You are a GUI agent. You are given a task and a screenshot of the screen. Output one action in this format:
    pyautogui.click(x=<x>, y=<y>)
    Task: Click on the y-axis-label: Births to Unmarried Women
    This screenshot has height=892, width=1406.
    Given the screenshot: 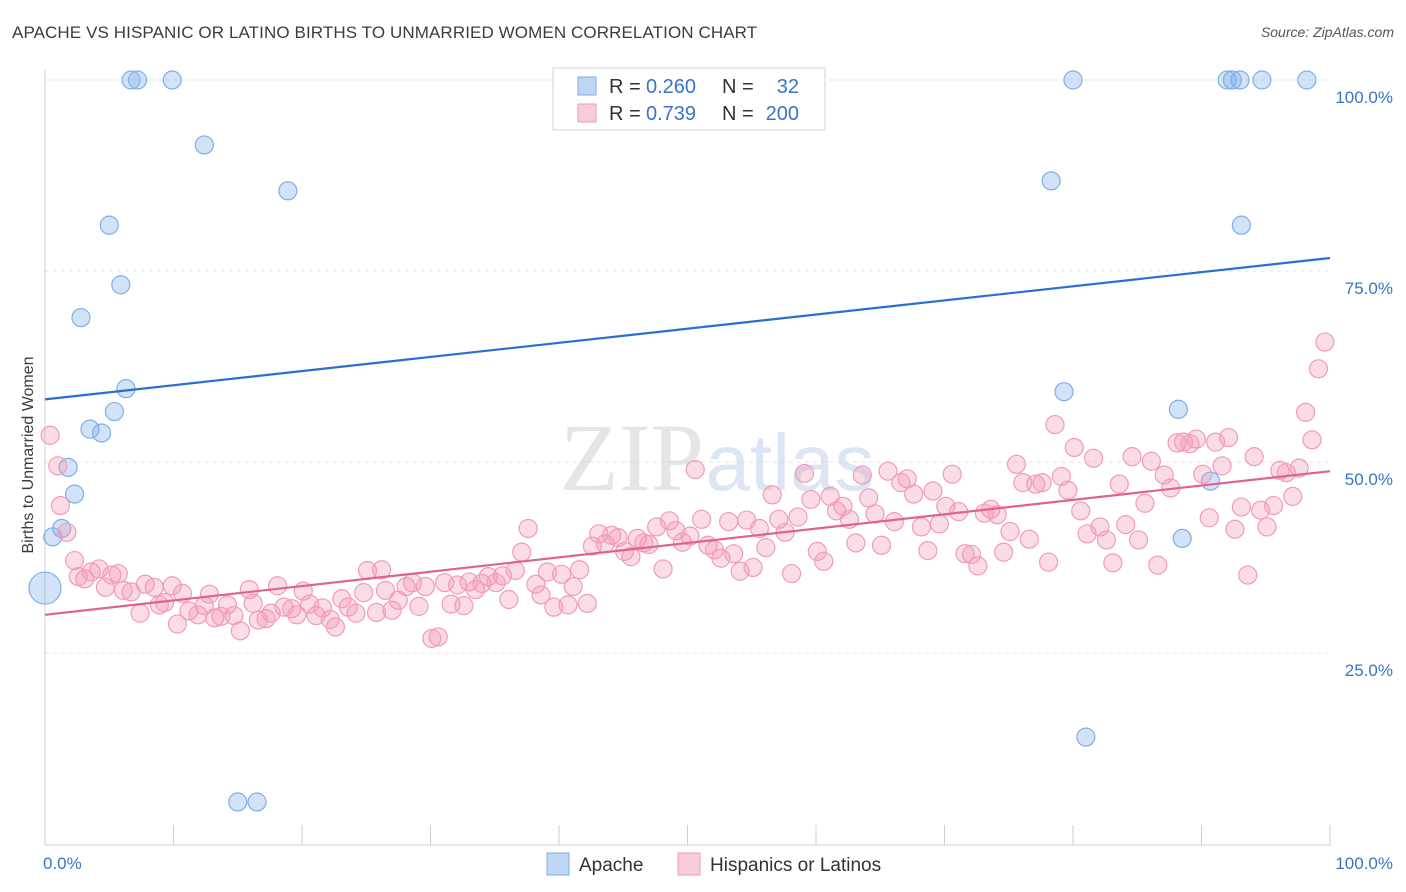 What is the action you would take?
    pyautogui.click(x=28, y=454)
    